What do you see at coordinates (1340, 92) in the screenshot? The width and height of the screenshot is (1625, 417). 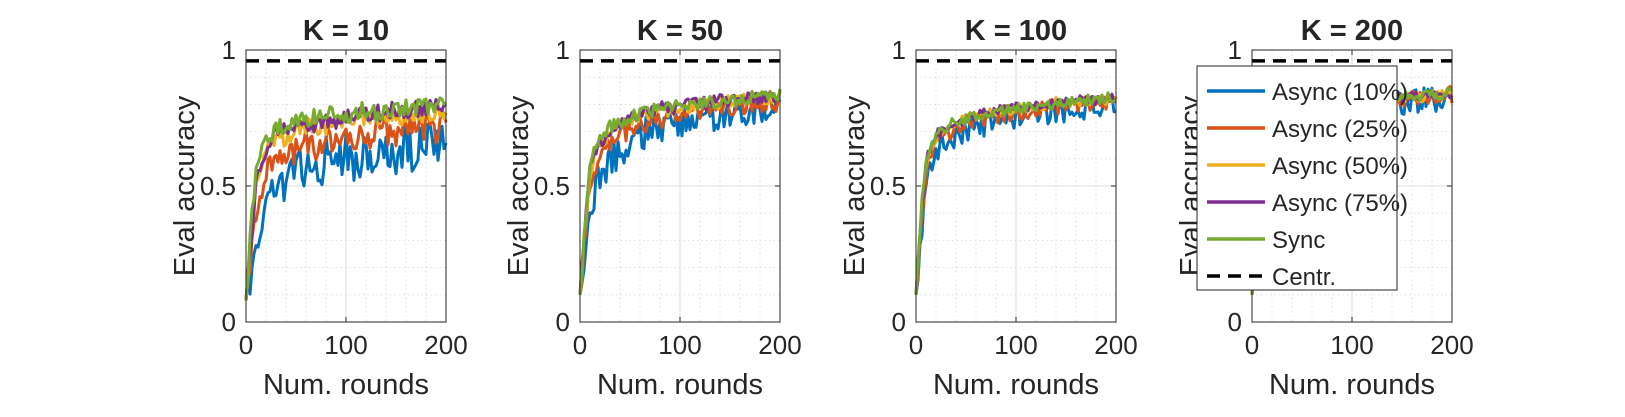 I see `legend-entry: Async (10%)` at bounding box center [1340, 92].